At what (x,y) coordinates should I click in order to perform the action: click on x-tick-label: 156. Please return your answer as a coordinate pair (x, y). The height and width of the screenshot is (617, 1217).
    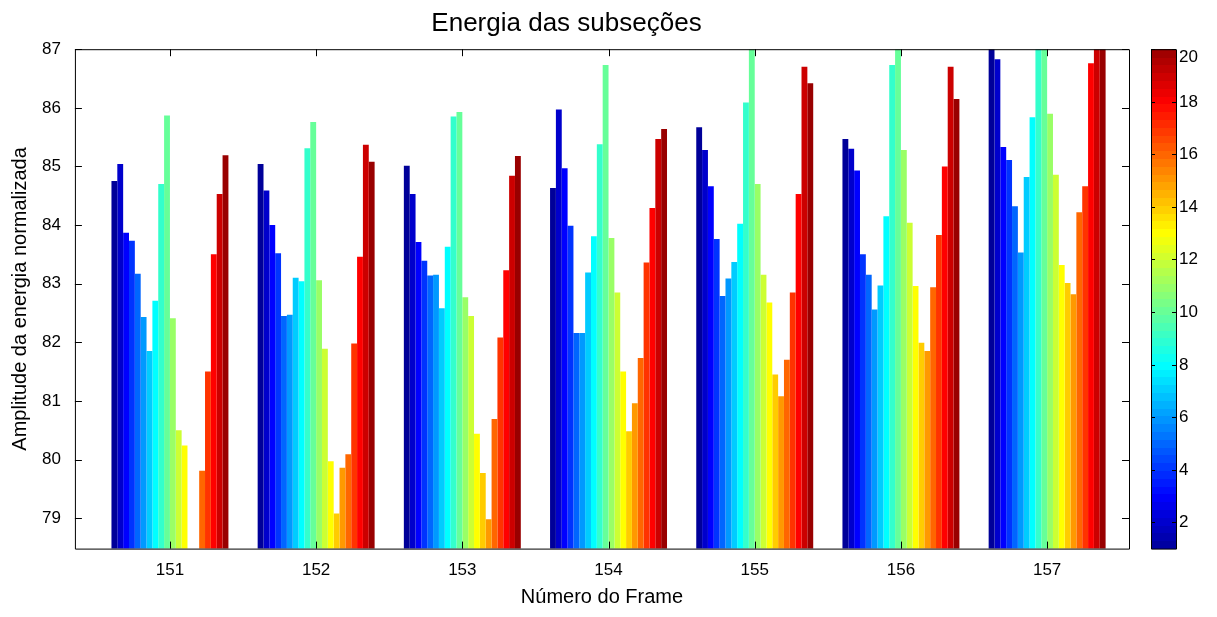
    Looking at the image, I should click on (901, 570).